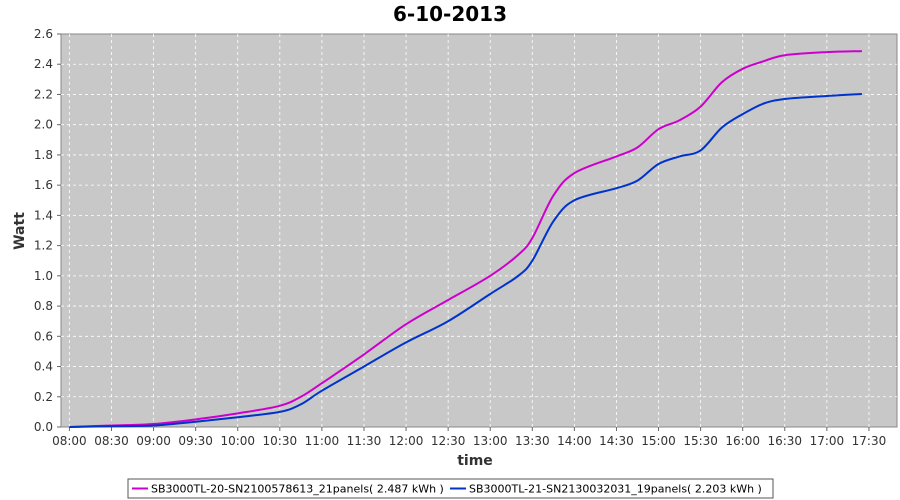  What do you see at coordinates (700, 441) in the screenshot?
I see `x-tick-label: 15:30` at bounding box center [700, 441].